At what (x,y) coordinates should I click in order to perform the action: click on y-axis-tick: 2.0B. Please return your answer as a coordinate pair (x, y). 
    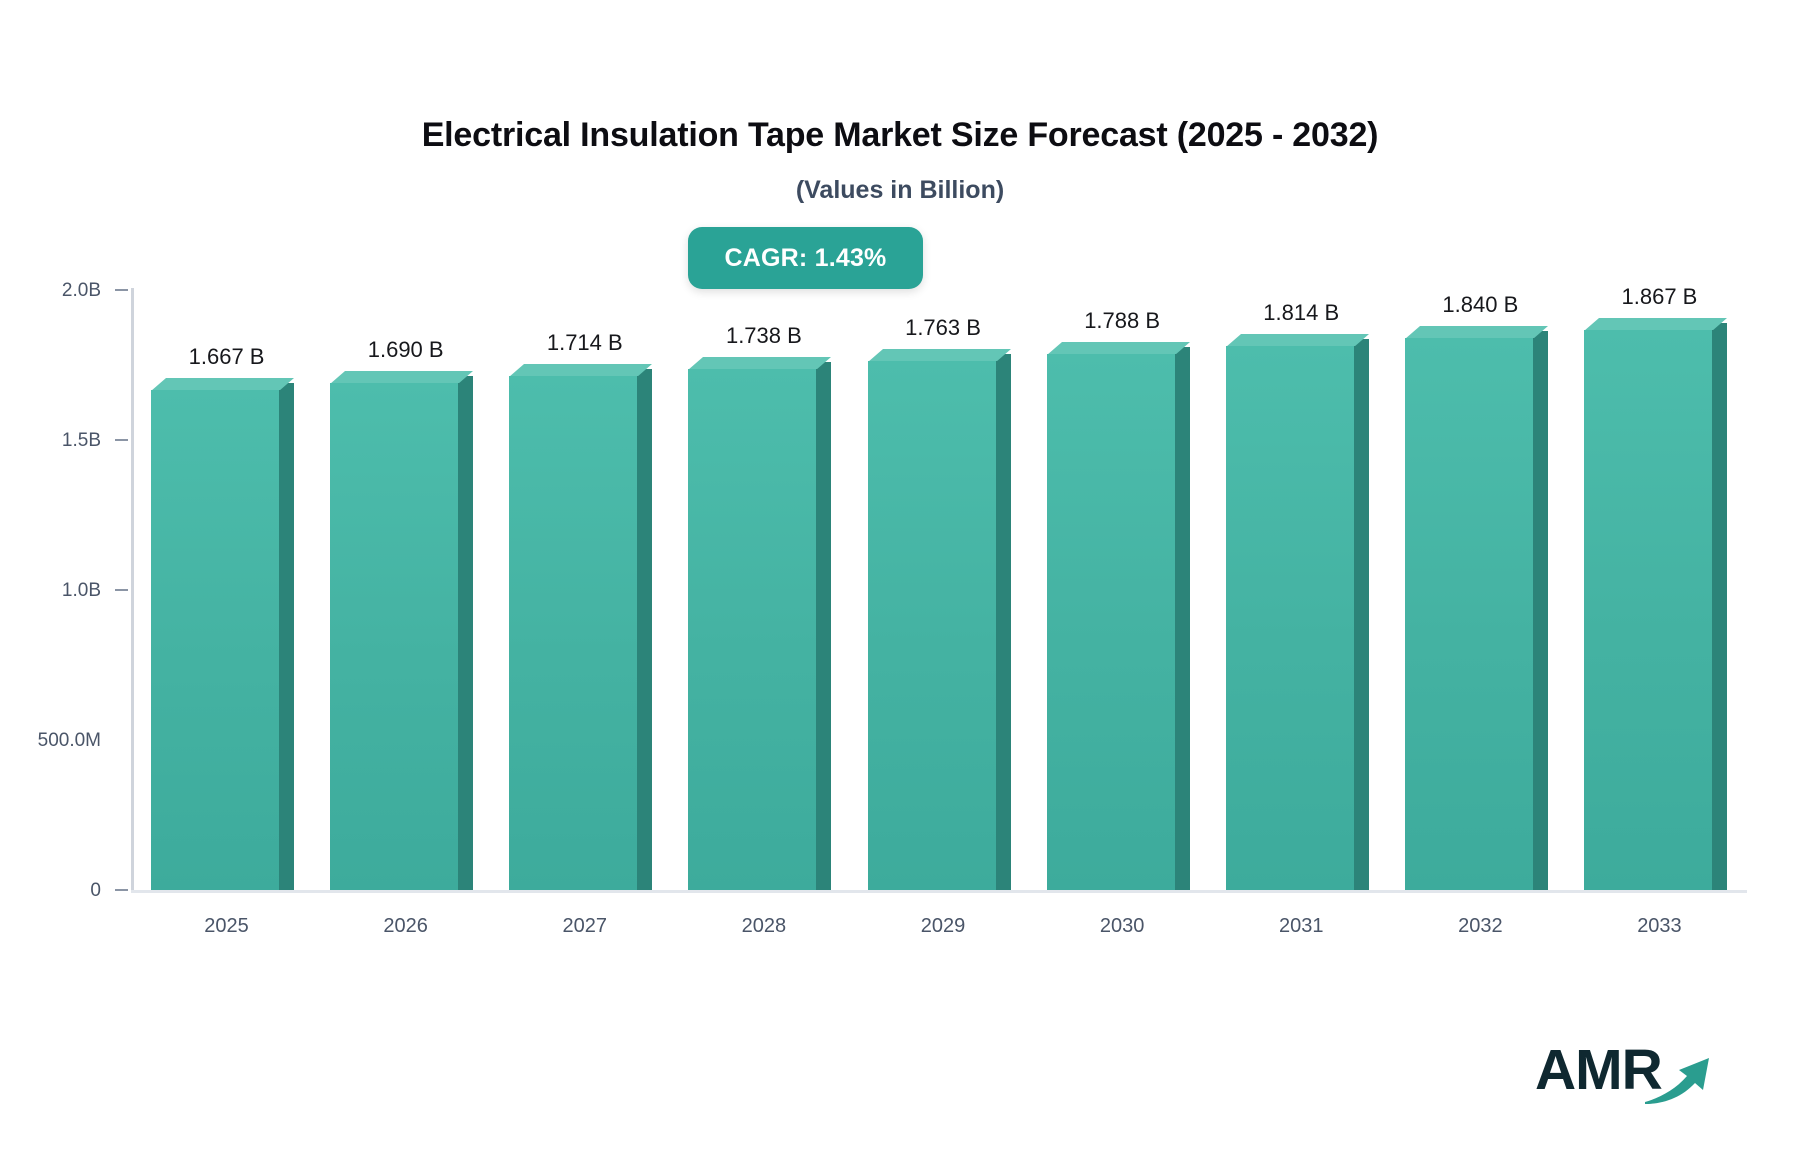
    Looking at the image, I should click on (64, 290).